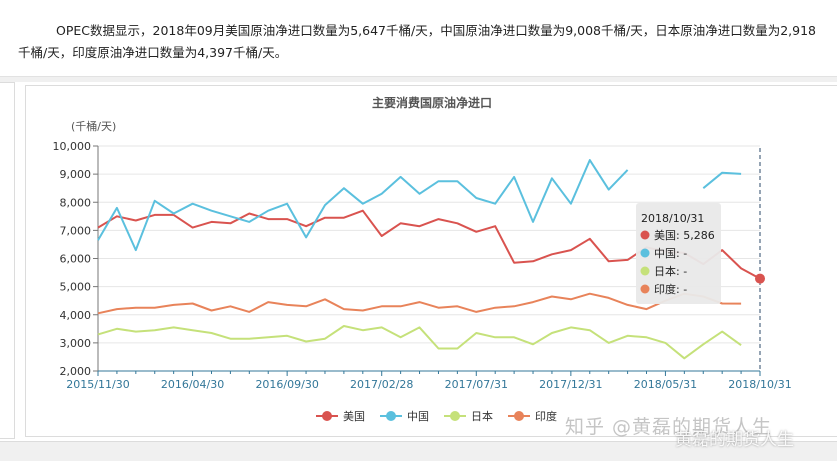 This screenshot has height=461, width=837. What do you see at coordinates (192, 384) in the screenshot?
I see `x-tick-label: 2016/04/30` at bounding box center [192, 384].